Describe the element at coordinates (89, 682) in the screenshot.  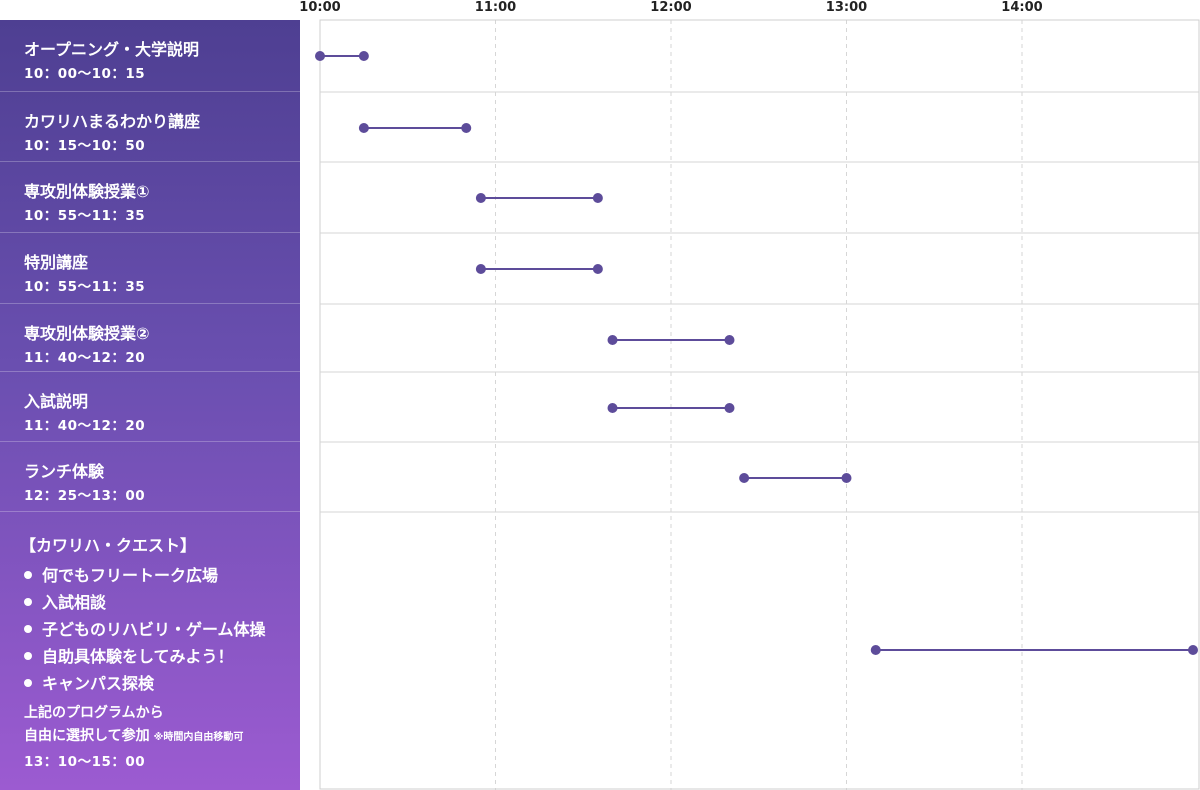
I see `quest-item: キャンパス探検` at that location.